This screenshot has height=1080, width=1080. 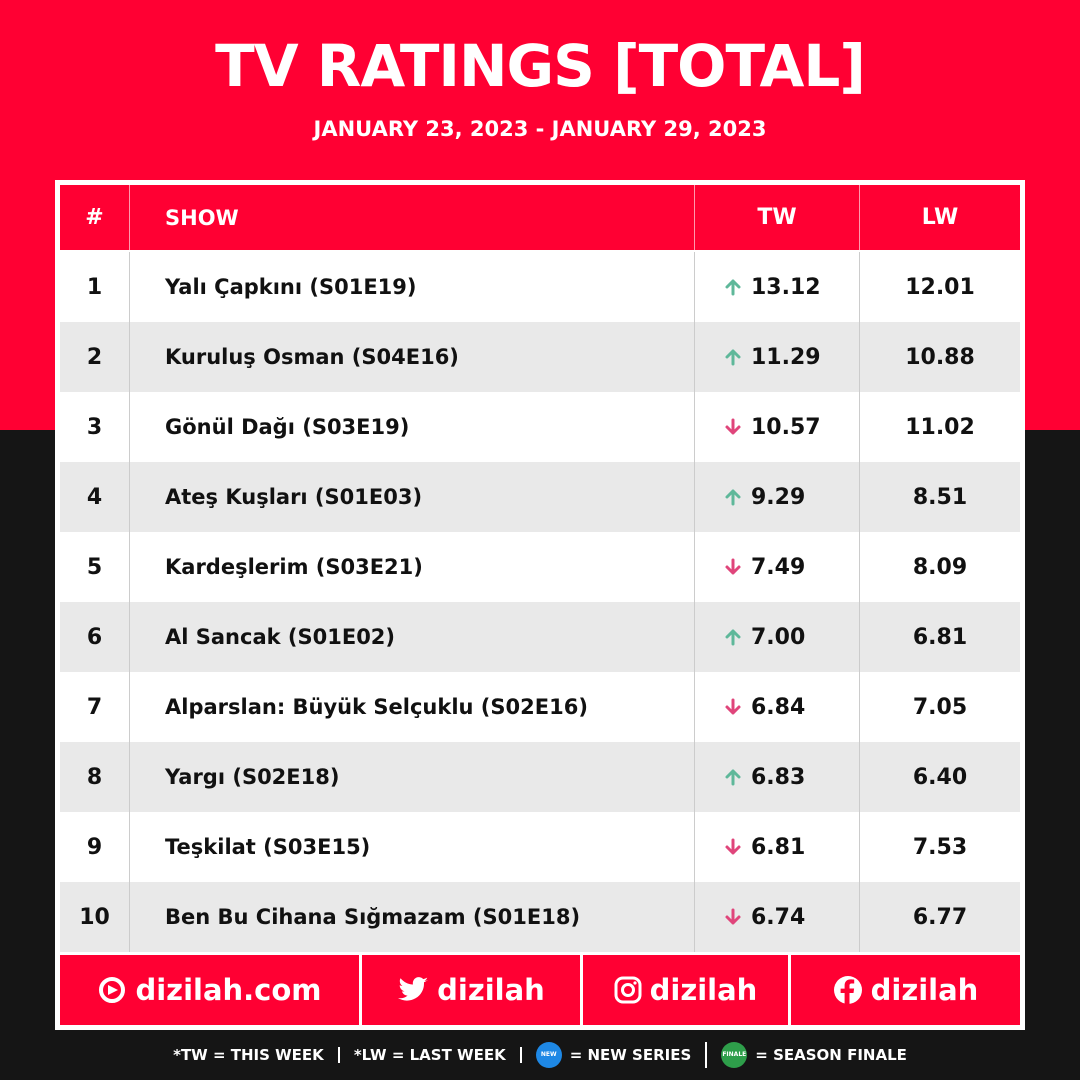 What do you see at coordinates (940, 637) in the screenshot?
I see `last-week-cell: 6.81` at bounding box center [940, 637].